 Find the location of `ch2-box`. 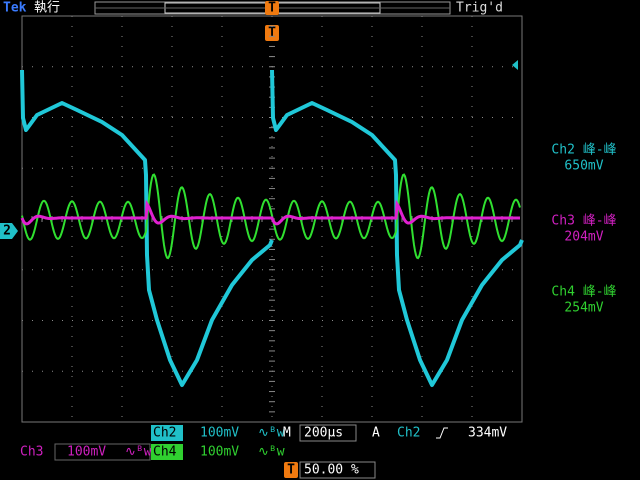

ch2-box is located at coordinates (167, 433).